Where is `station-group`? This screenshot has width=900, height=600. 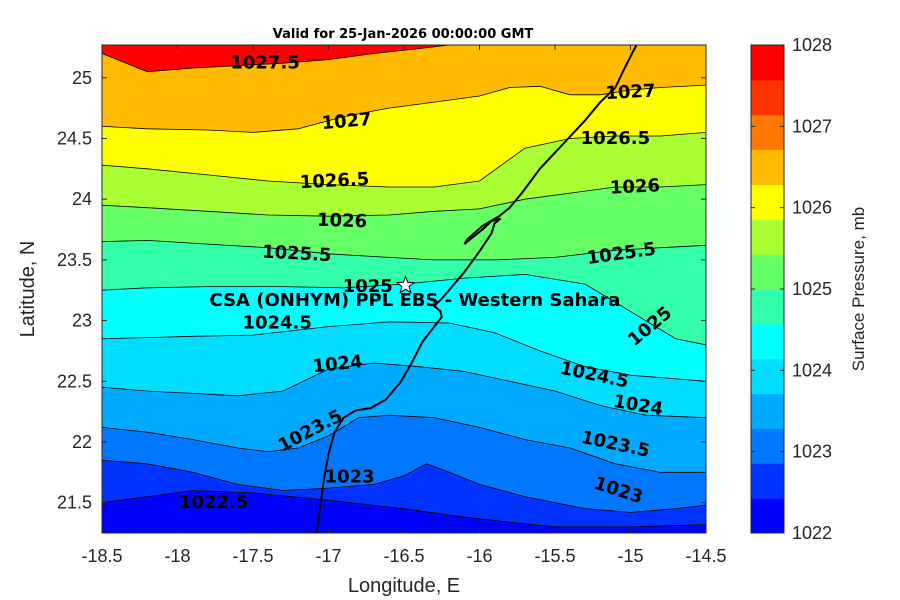 station-group is located at coordinates (405, 284).